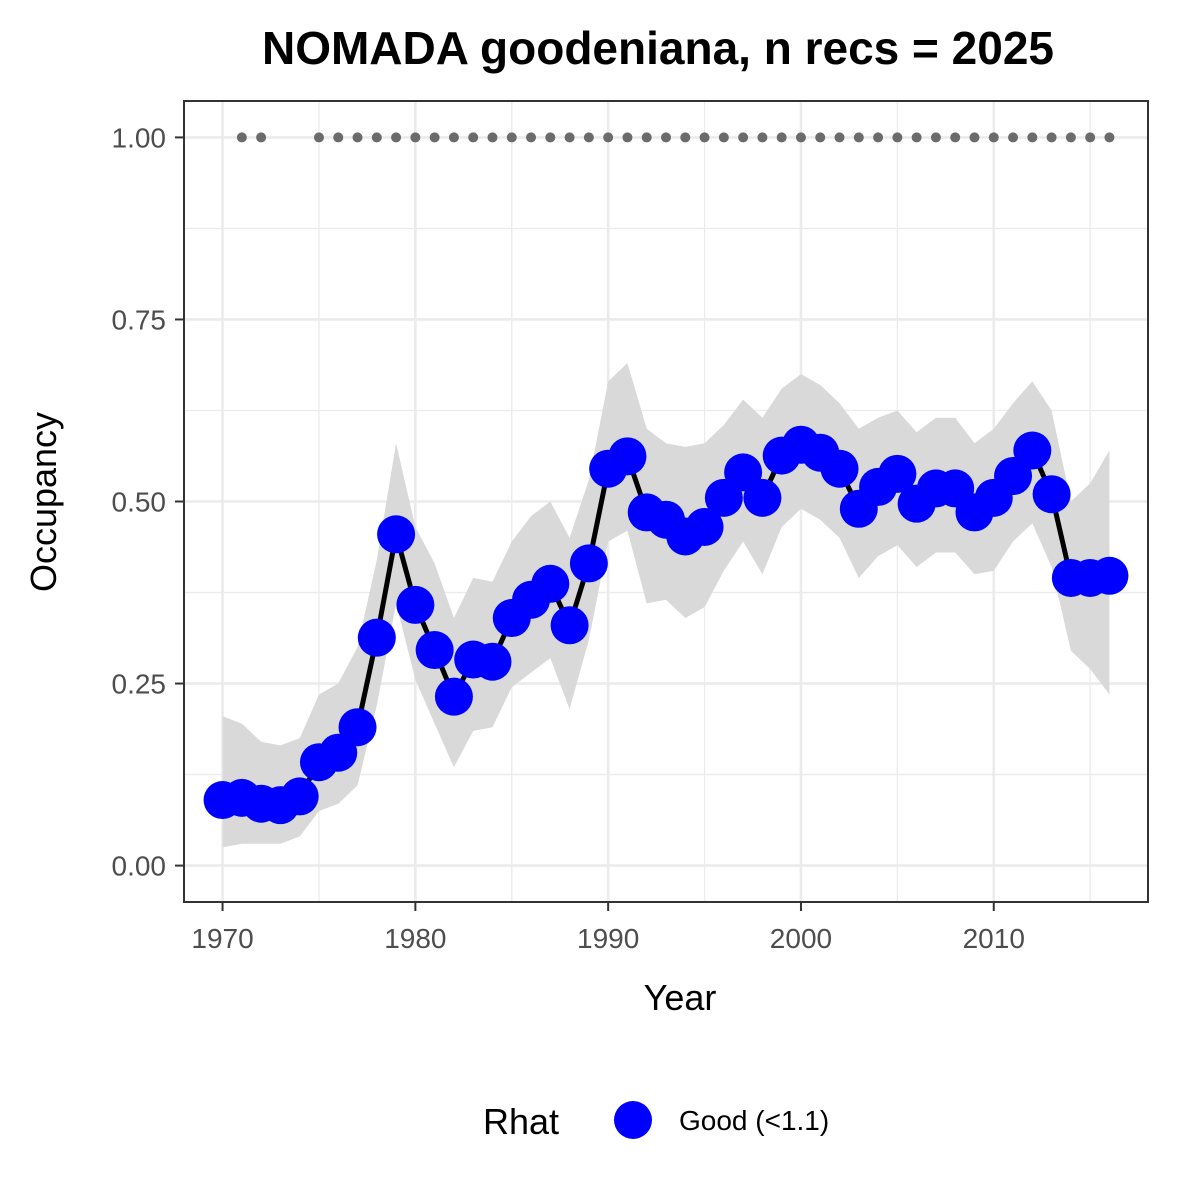 The width and height of the screenshot is (1200, 1200). What do you see at coordinates (139, 137) in the screenshot?
I see `y-tick-label: 1.00` at bounding box center [139, 137].